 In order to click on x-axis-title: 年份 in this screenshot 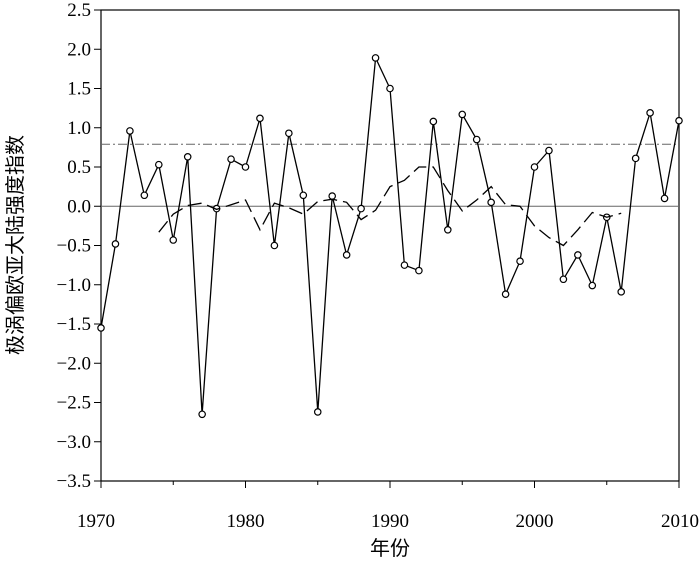, I will do `click(390, 548)`.